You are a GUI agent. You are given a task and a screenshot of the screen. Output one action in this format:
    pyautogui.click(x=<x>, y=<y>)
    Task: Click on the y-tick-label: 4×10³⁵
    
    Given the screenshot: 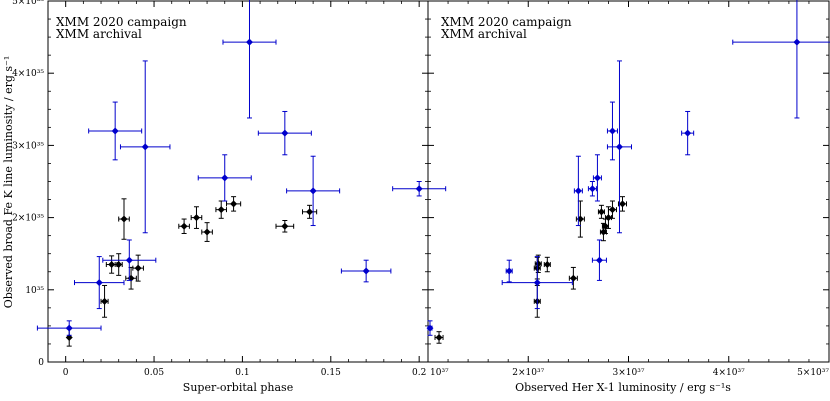 What is the action you would take?
    pyautogui.click(x=28, y=74)
    